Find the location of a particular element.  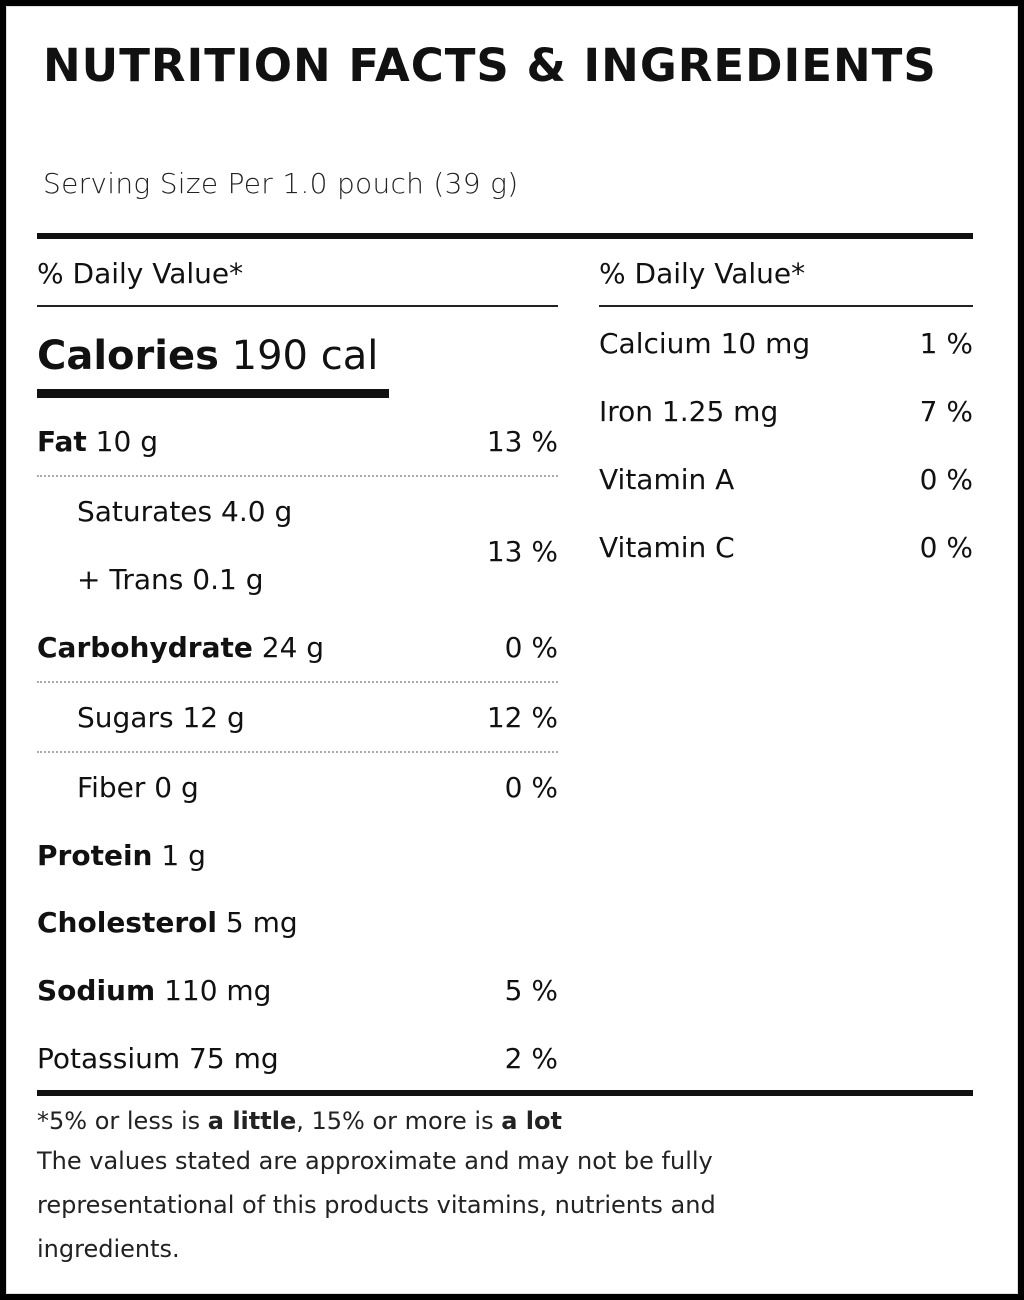

left-header-rule is located at coordinates (297, 306).